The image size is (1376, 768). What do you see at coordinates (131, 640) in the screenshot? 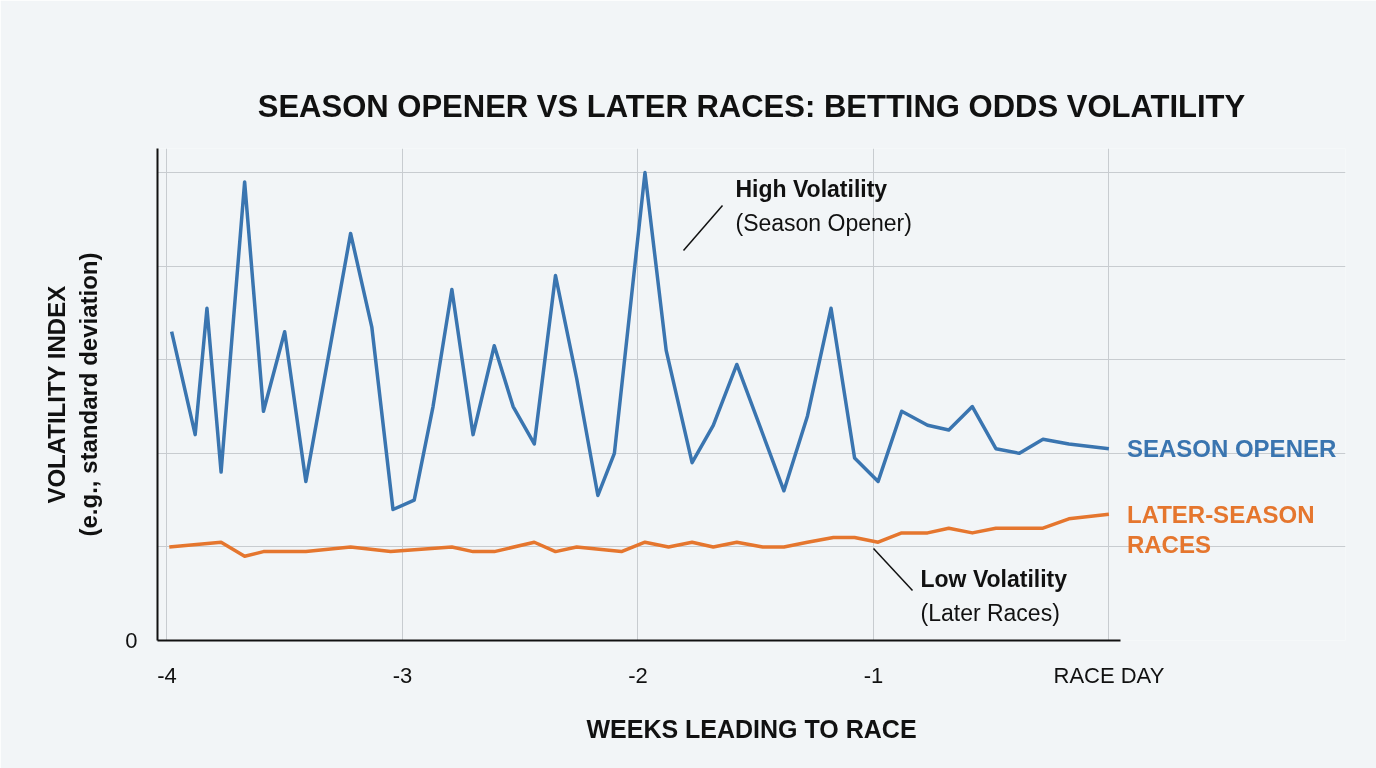
I see `text: 0` at bounding box center [131, 640].